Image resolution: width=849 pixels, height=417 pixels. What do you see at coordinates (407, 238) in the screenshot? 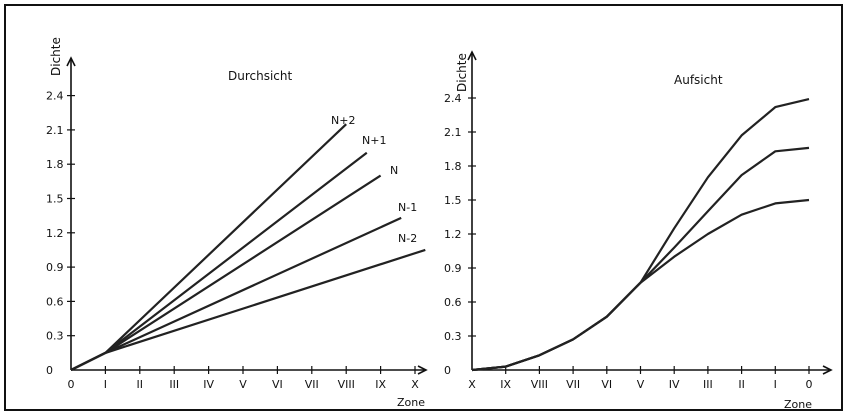
I see `series-label: N-2` at bounding box center [407, 238].